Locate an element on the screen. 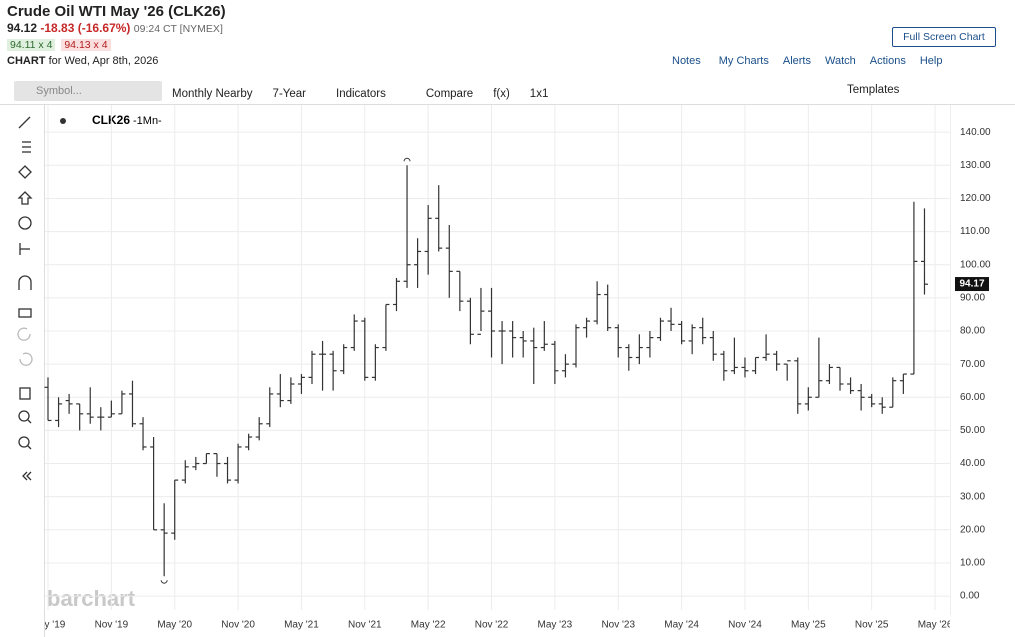 The height and width of the screenshot is (637, 1015). y-tick-label: 80.00 is located at coordinates (972, 331).